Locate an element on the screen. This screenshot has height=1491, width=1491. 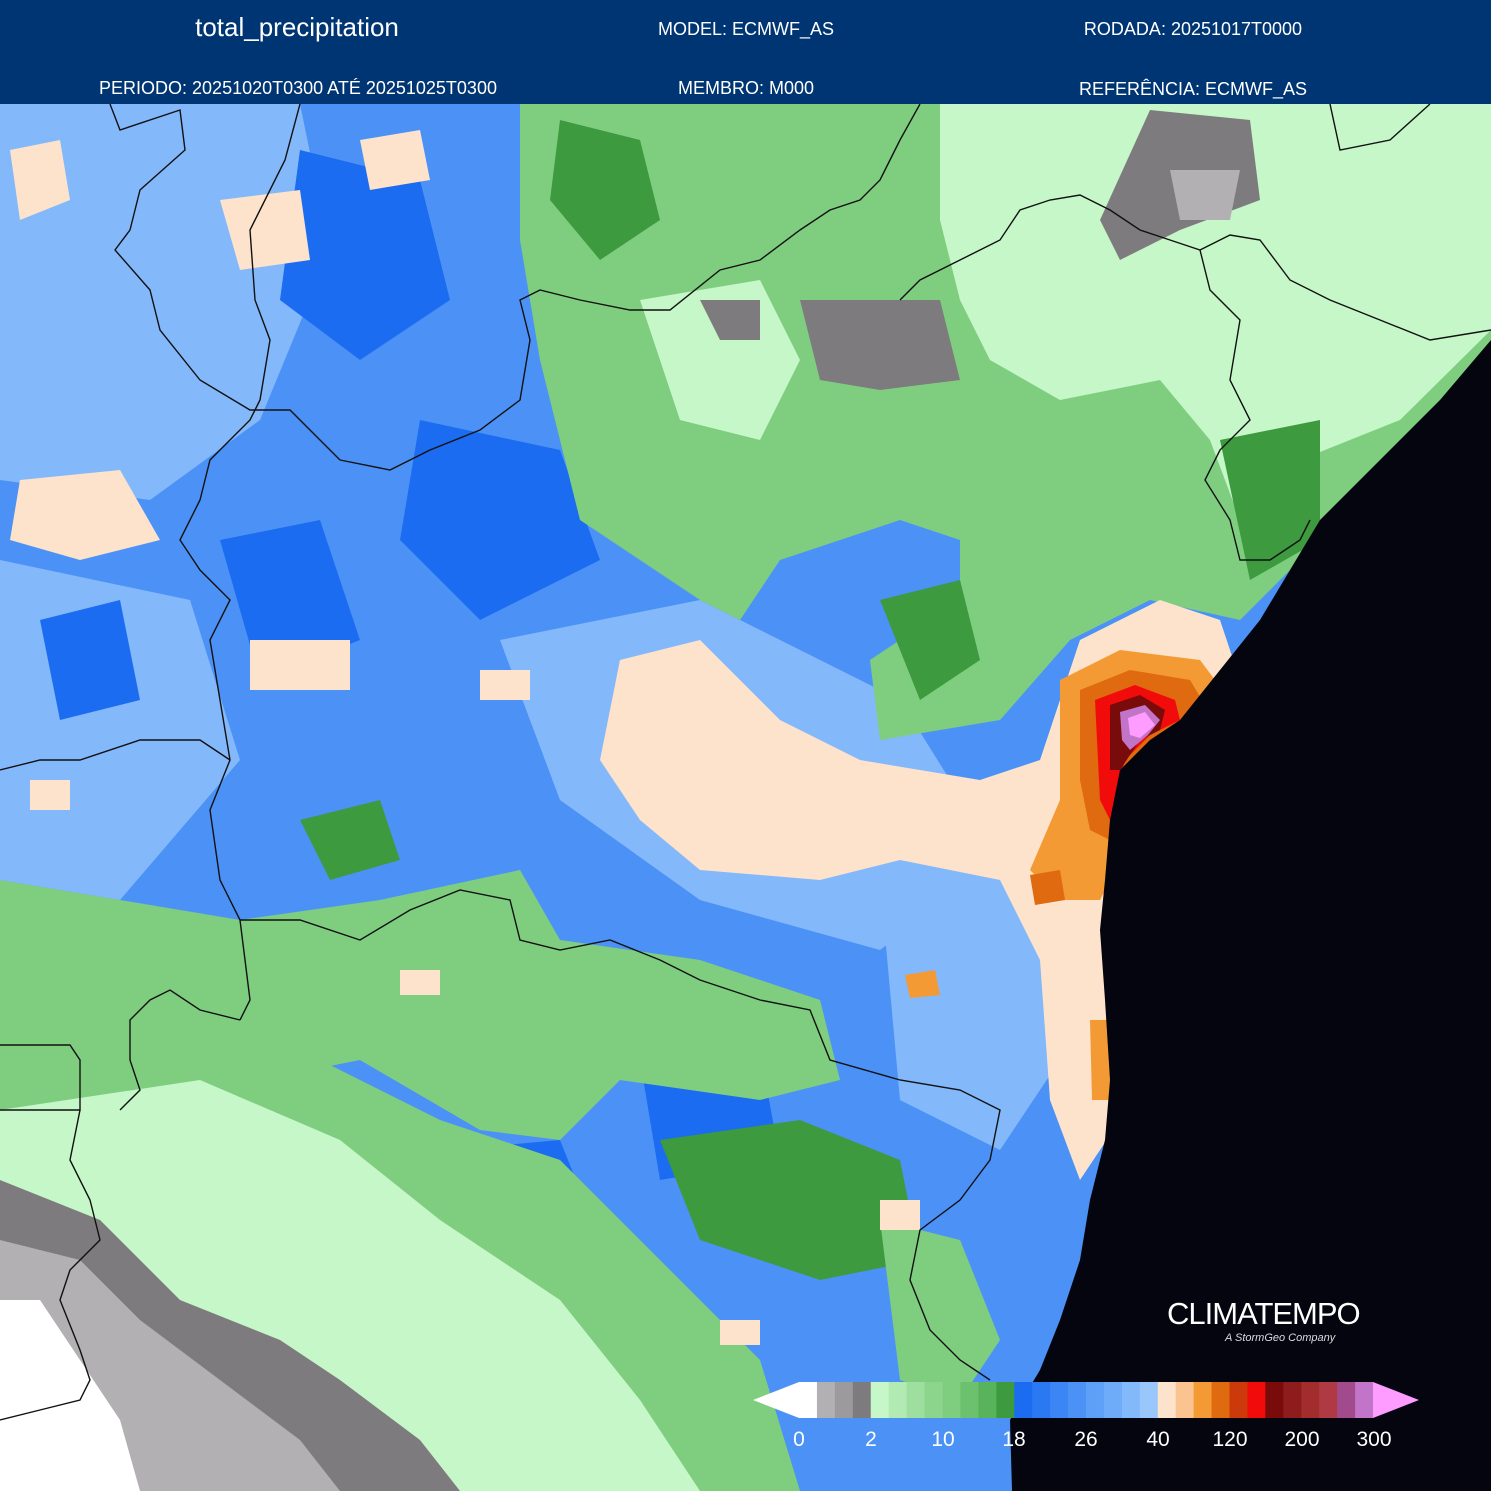
precipitation-colorbar is located at coordinates (1086, 1400).